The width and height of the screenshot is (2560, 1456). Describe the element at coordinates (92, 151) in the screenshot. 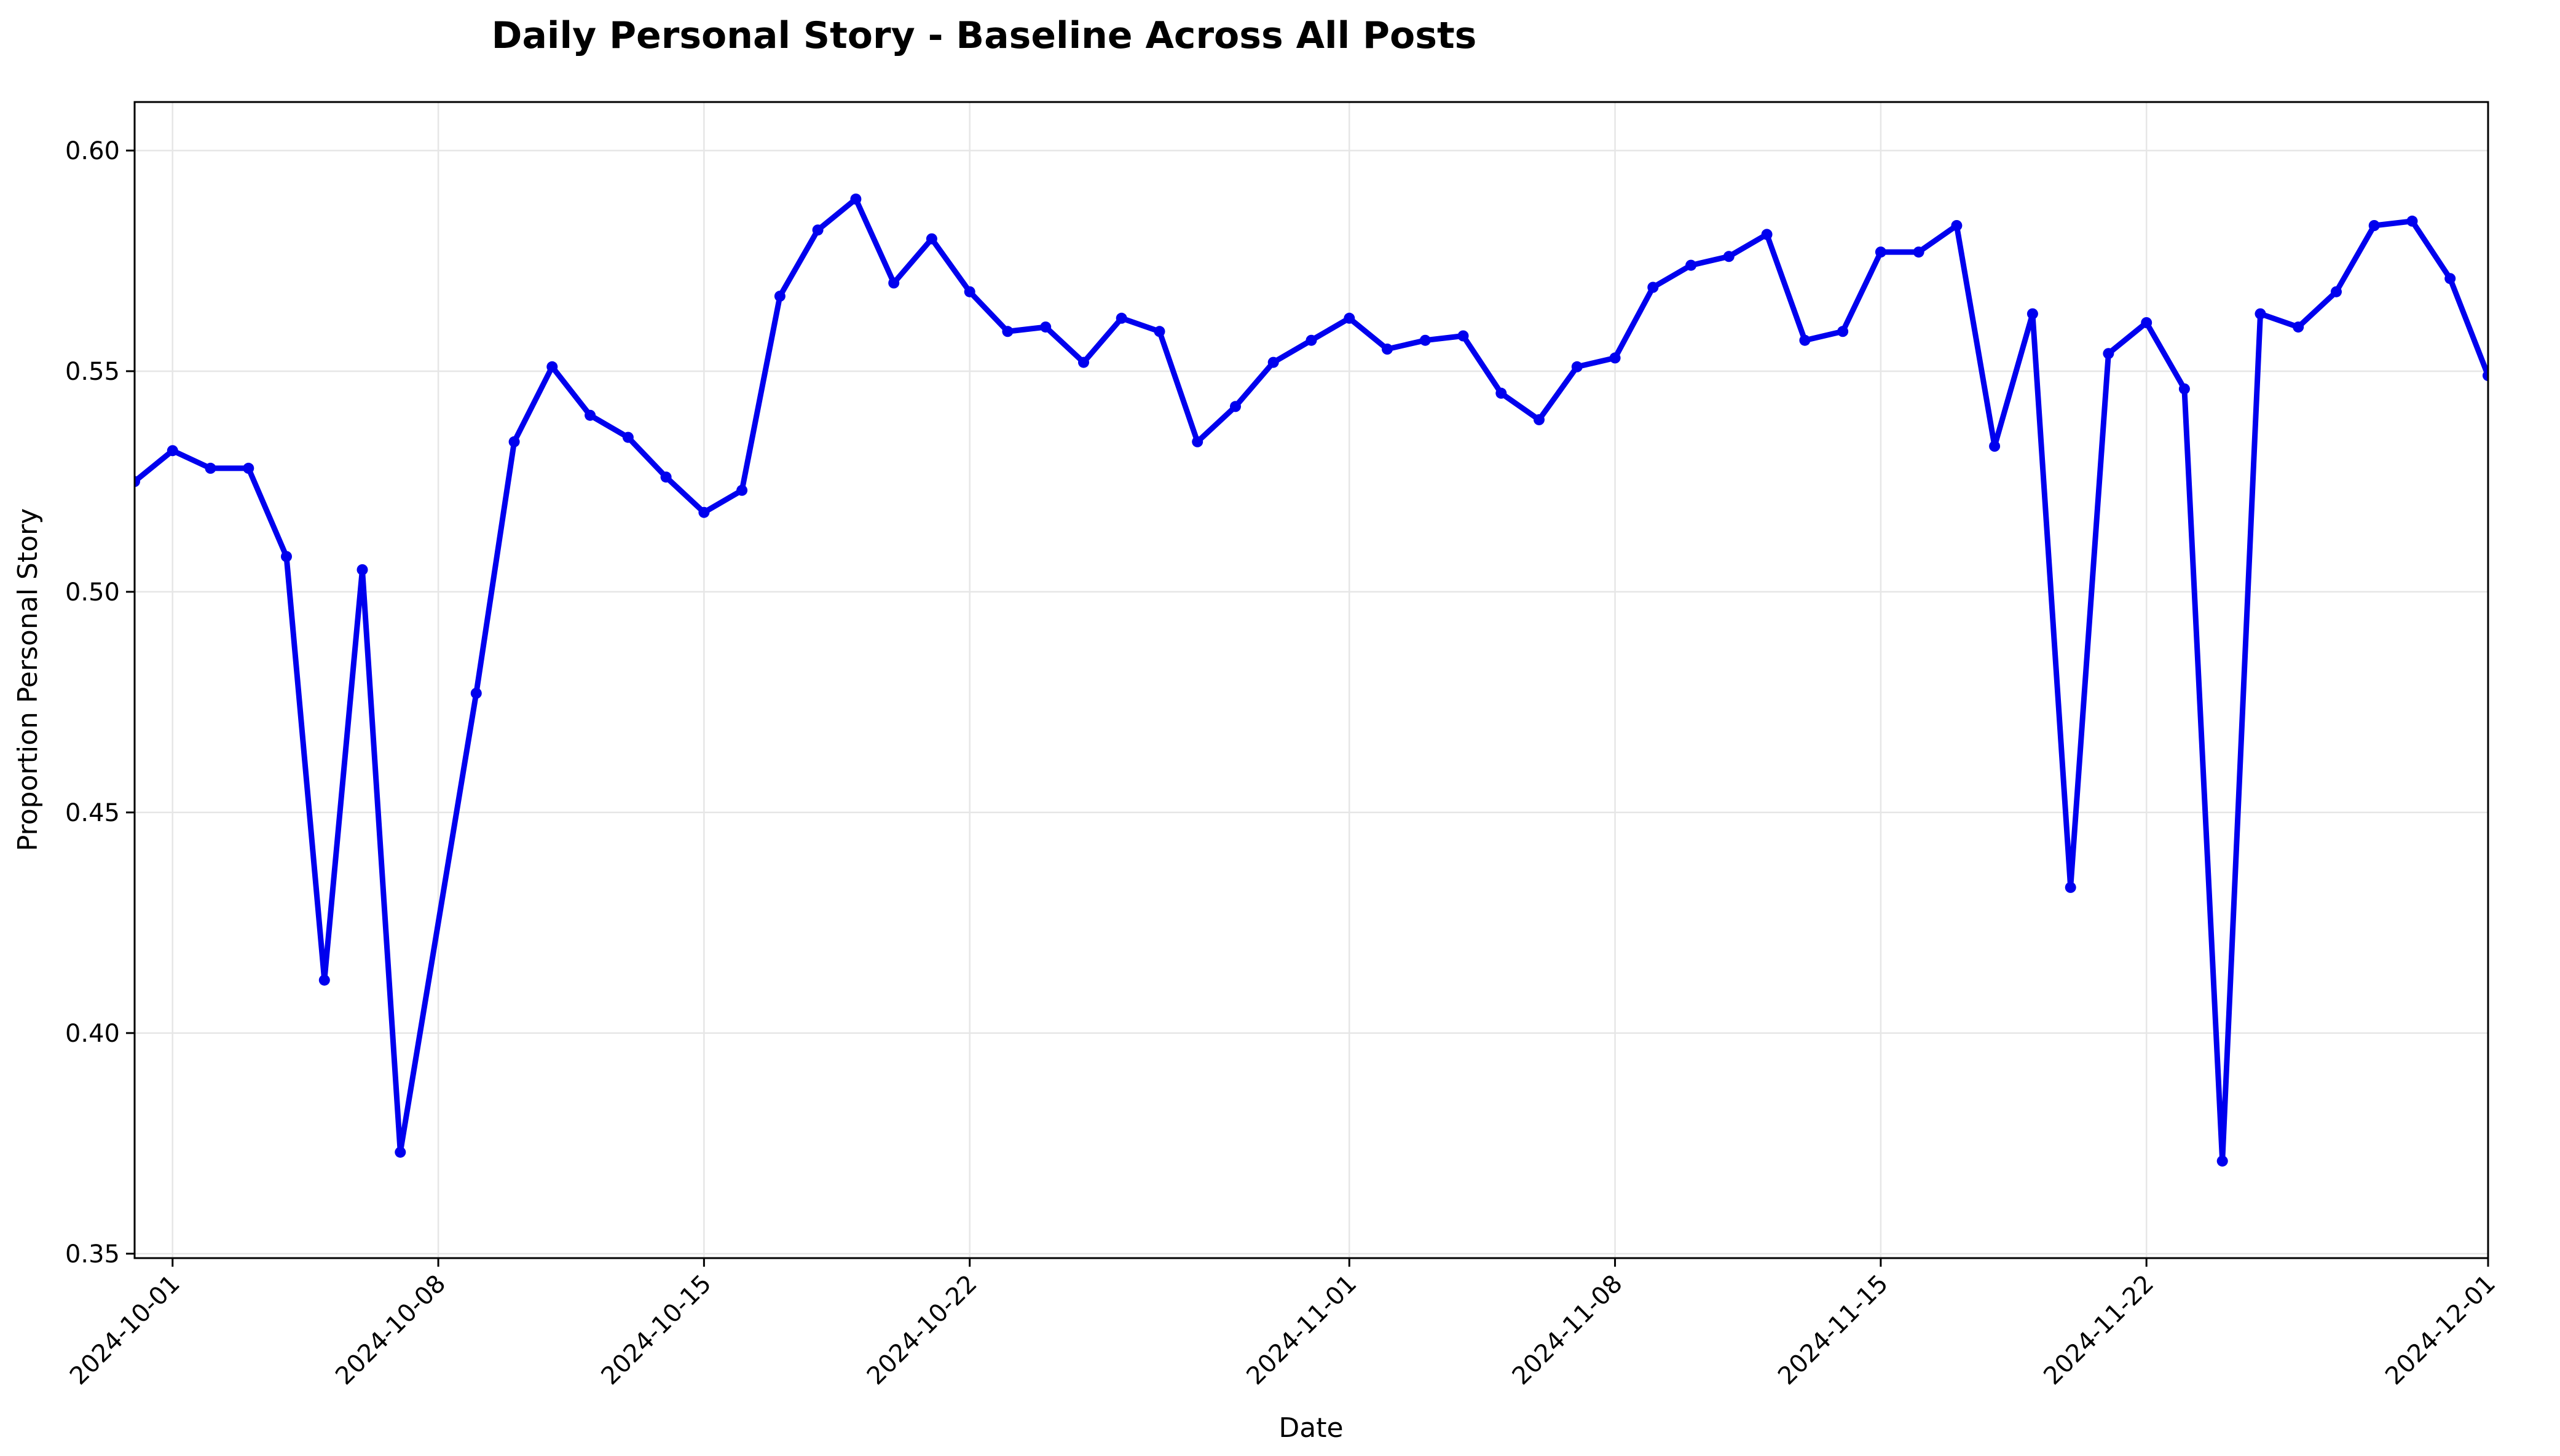

I see `y-tick-label: 0.60` at that location.